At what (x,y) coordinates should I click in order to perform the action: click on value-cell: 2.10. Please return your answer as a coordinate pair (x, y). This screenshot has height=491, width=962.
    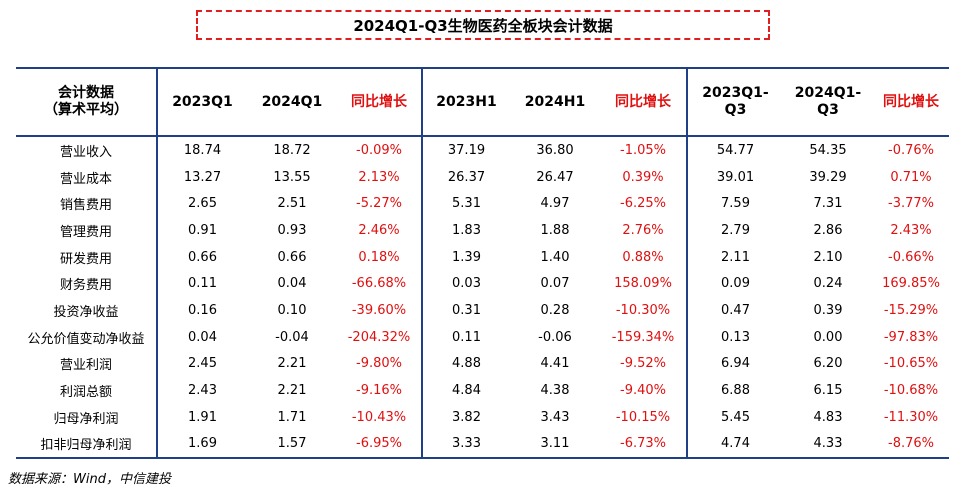
    Looking at the image, I should click on (828, 257).